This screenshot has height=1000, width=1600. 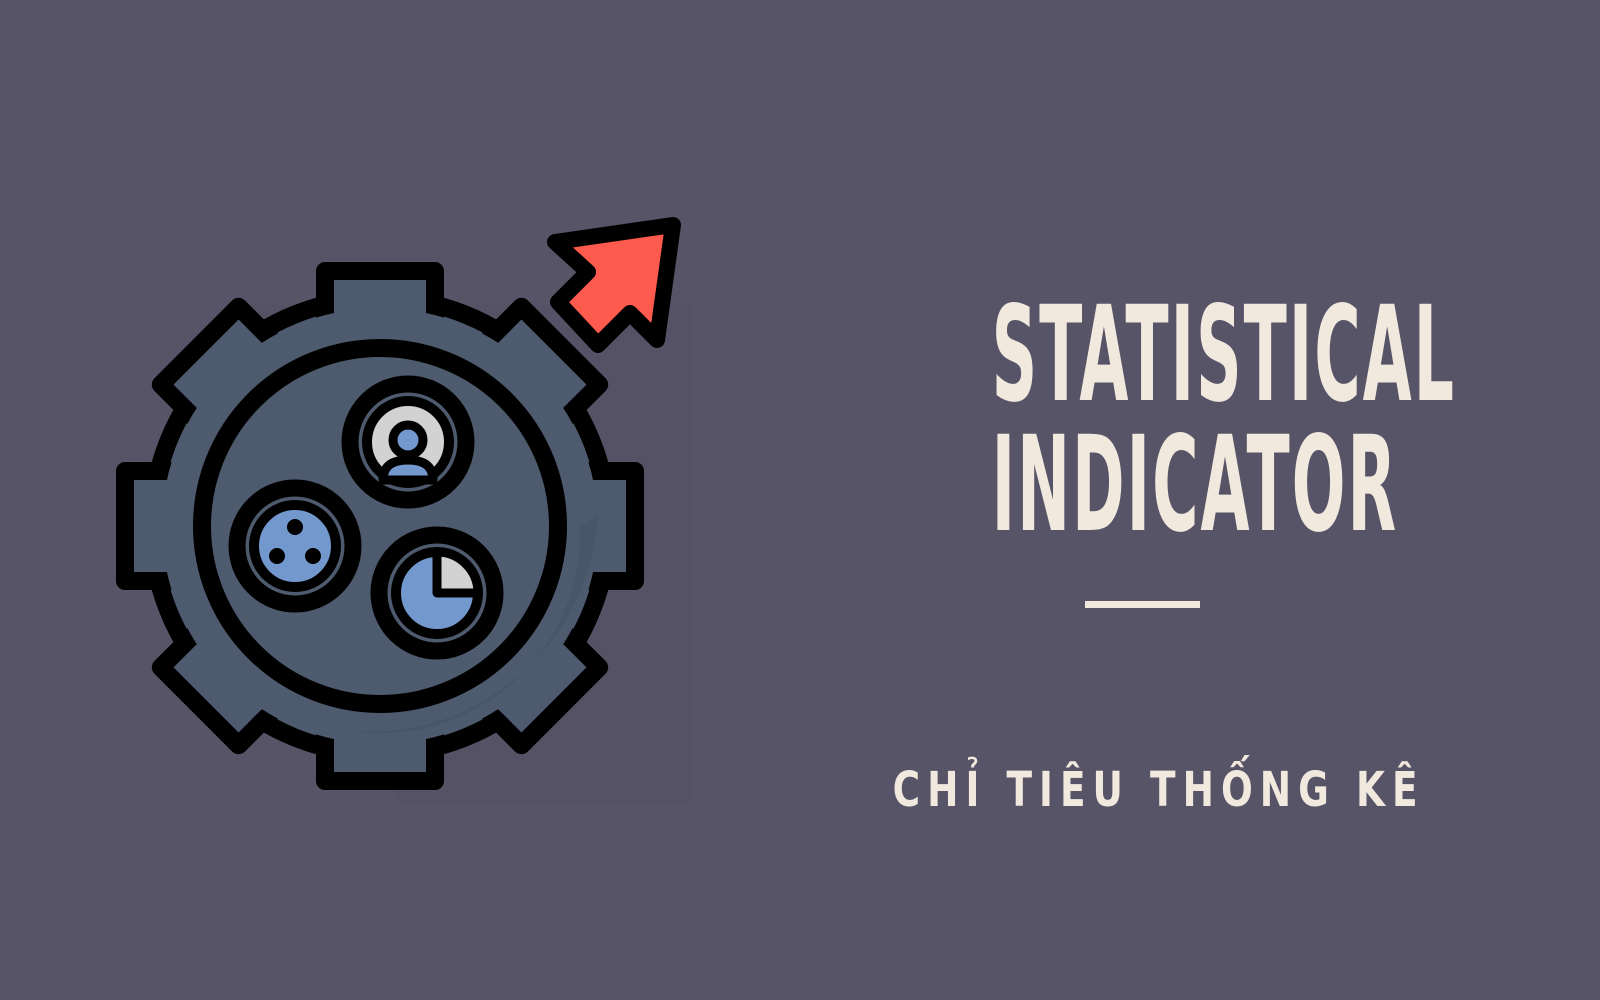 I want to click on title-line-2: INDICATOR, so click(x=1195, y=485).